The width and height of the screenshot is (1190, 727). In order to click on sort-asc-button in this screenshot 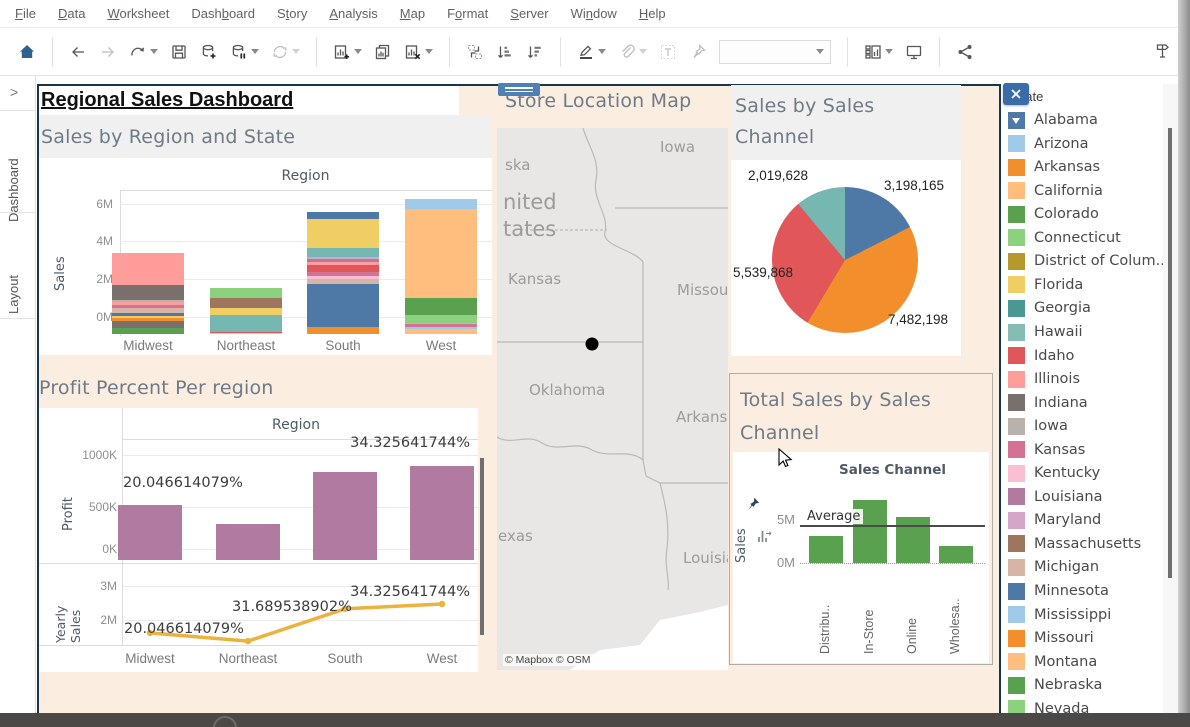, I will do `click(505, 52)`.